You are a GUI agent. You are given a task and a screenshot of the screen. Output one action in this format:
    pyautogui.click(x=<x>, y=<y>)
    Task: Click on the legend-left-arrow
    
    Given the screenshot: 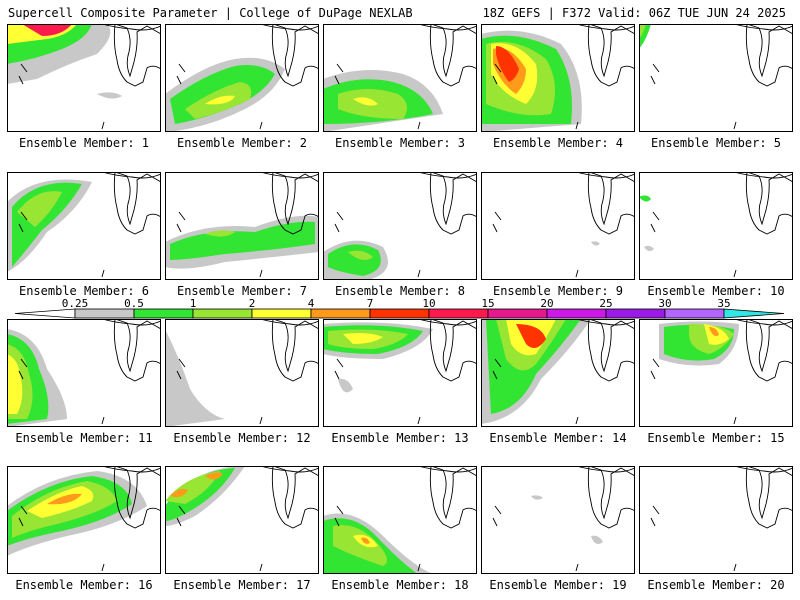 What is the action you would take?
    pyautogui.click(x=45, y=313)
    